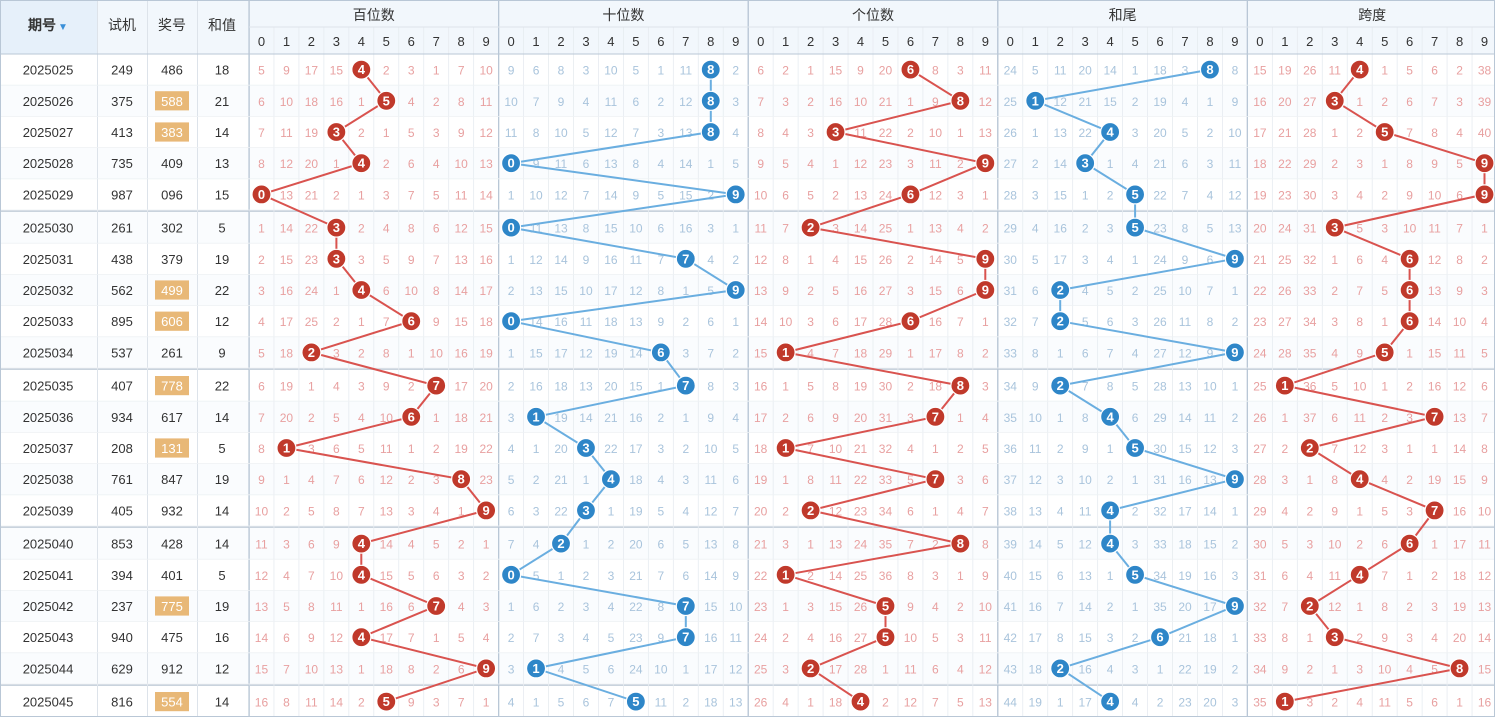  I want to click on svg-text: 2, so click(1060, 321).